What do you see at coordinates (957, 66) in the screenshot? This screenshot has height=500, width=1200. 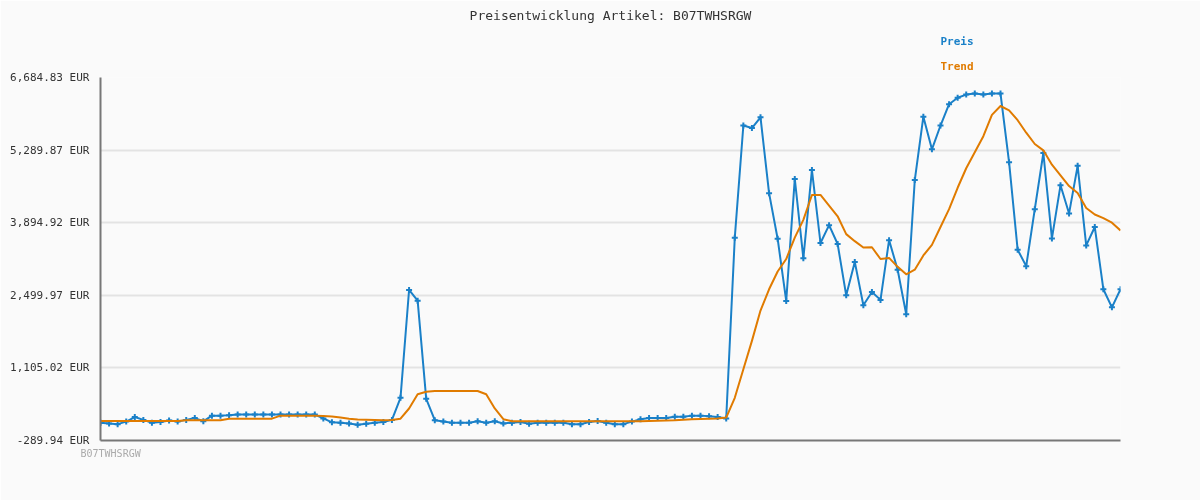 I see `text: Trend` at bounding box center [957, 66].